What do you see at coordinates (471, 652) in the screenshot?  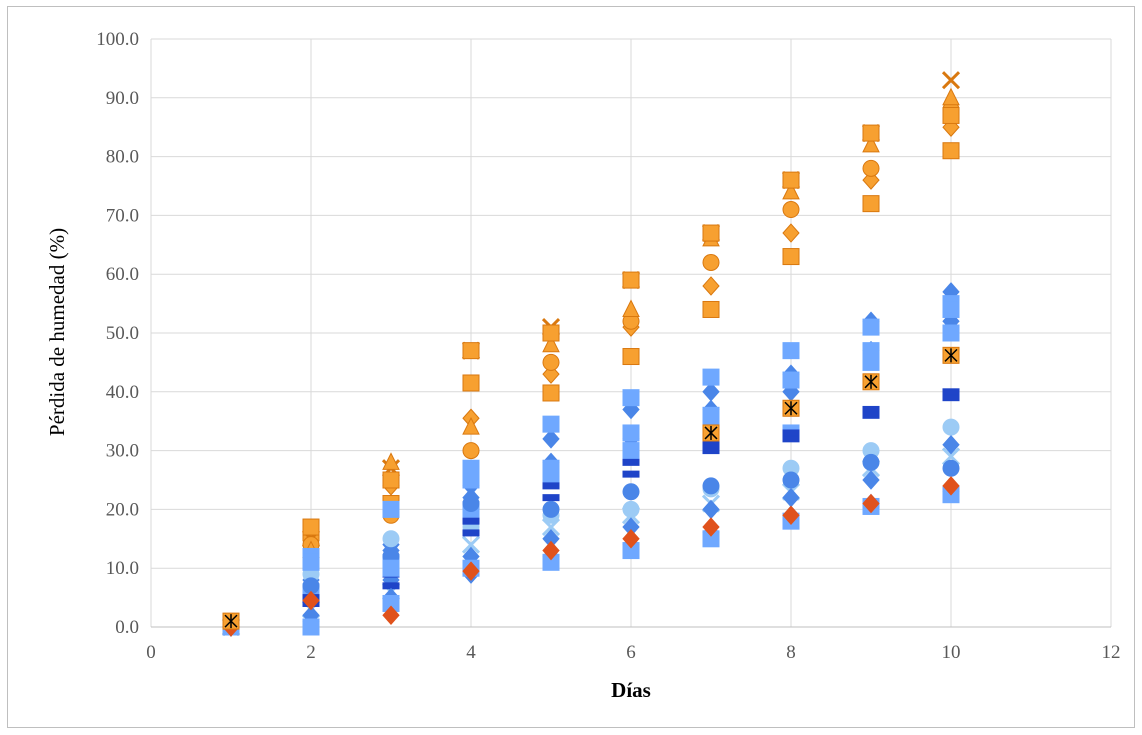 I see `x-tick-label: 4` at bounding box center [471, 652].